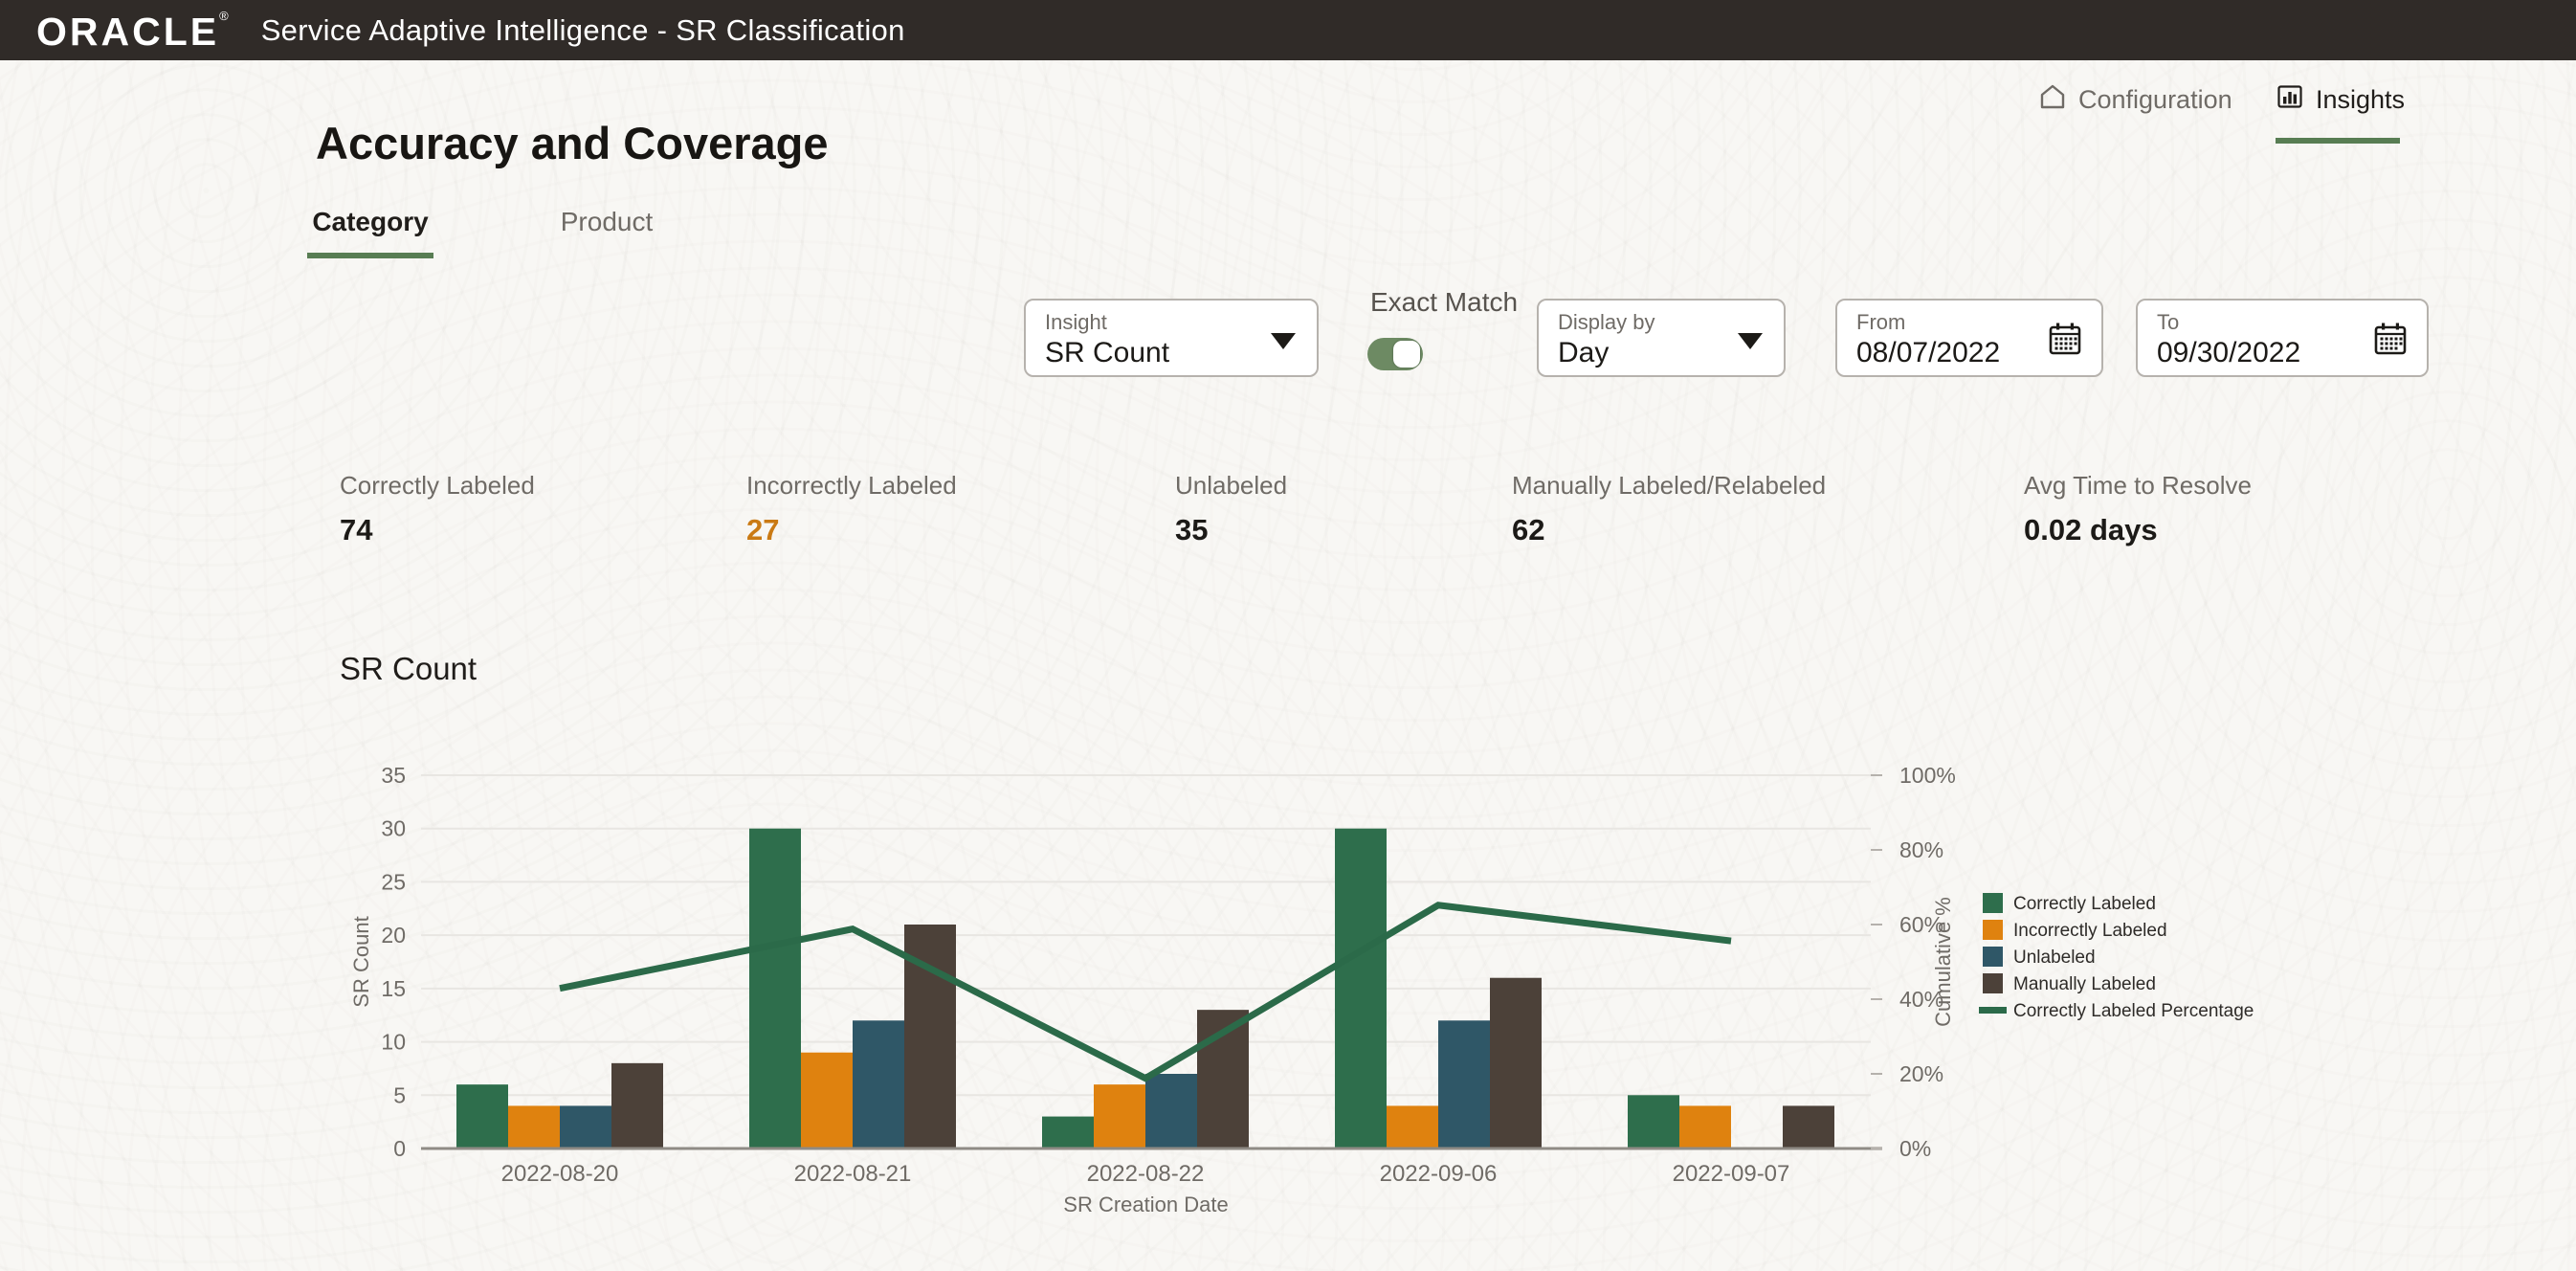 This screenshot has width=2576, height=1271. Describe the element at coordinates (1288, 113) in the screenshot. I see `top-navigation: Configuration Insights` at that location.